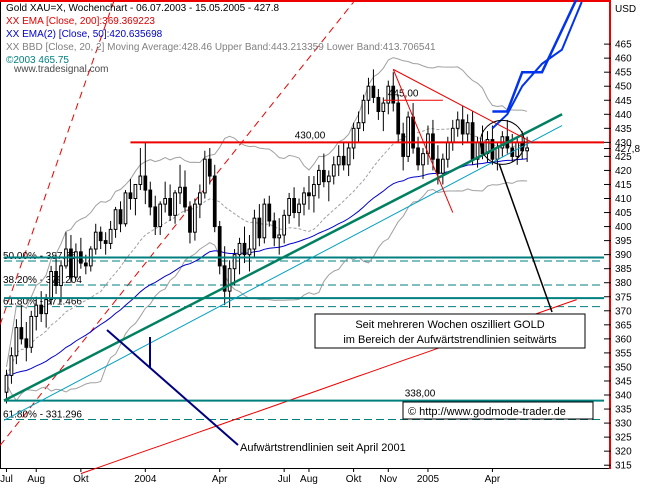 The height and width of the screenshot is (497, 648). Describe the element at coordinates (623, 59) in the screenshot. I see `y-tick-label: 460` at that location.